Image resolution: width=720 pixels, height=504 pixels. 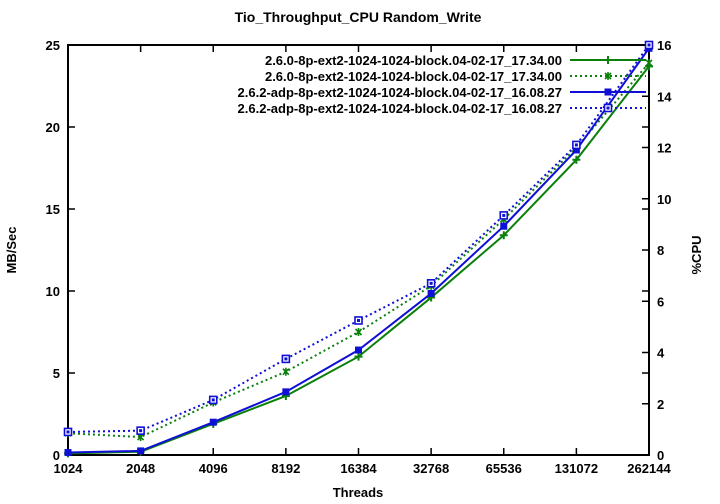 What do you see at coordinates (53, 127) in the screenshot?
I see `y-left-tick-label: 20` at bounding box center [53, 127].